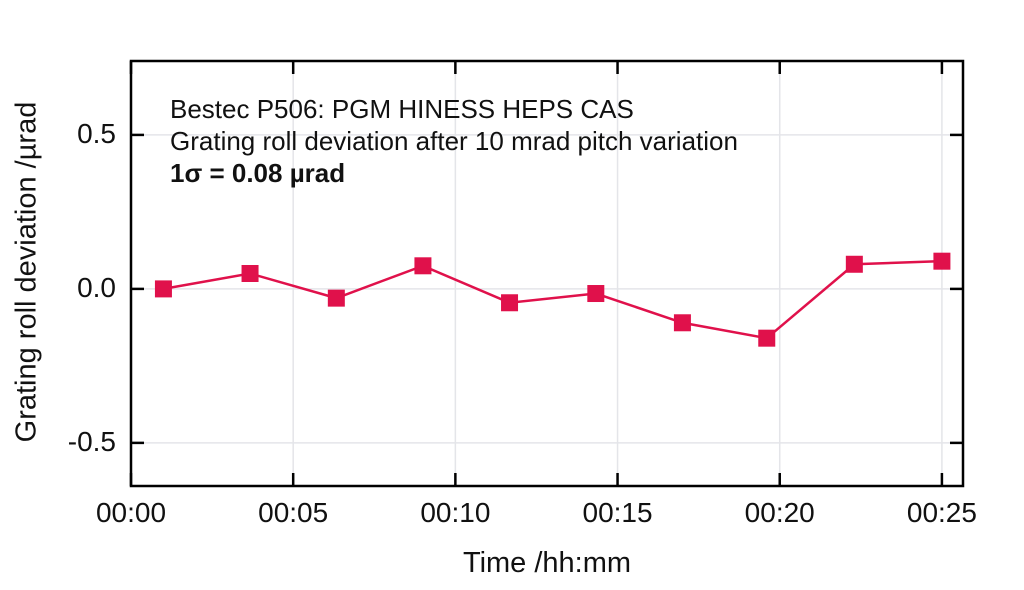  What do you see at coordinates (258, 173) in the screenshot?
I see `annotation-line-sigma: 1σ = 0.08 µrad` at bounding box center [258, 173].